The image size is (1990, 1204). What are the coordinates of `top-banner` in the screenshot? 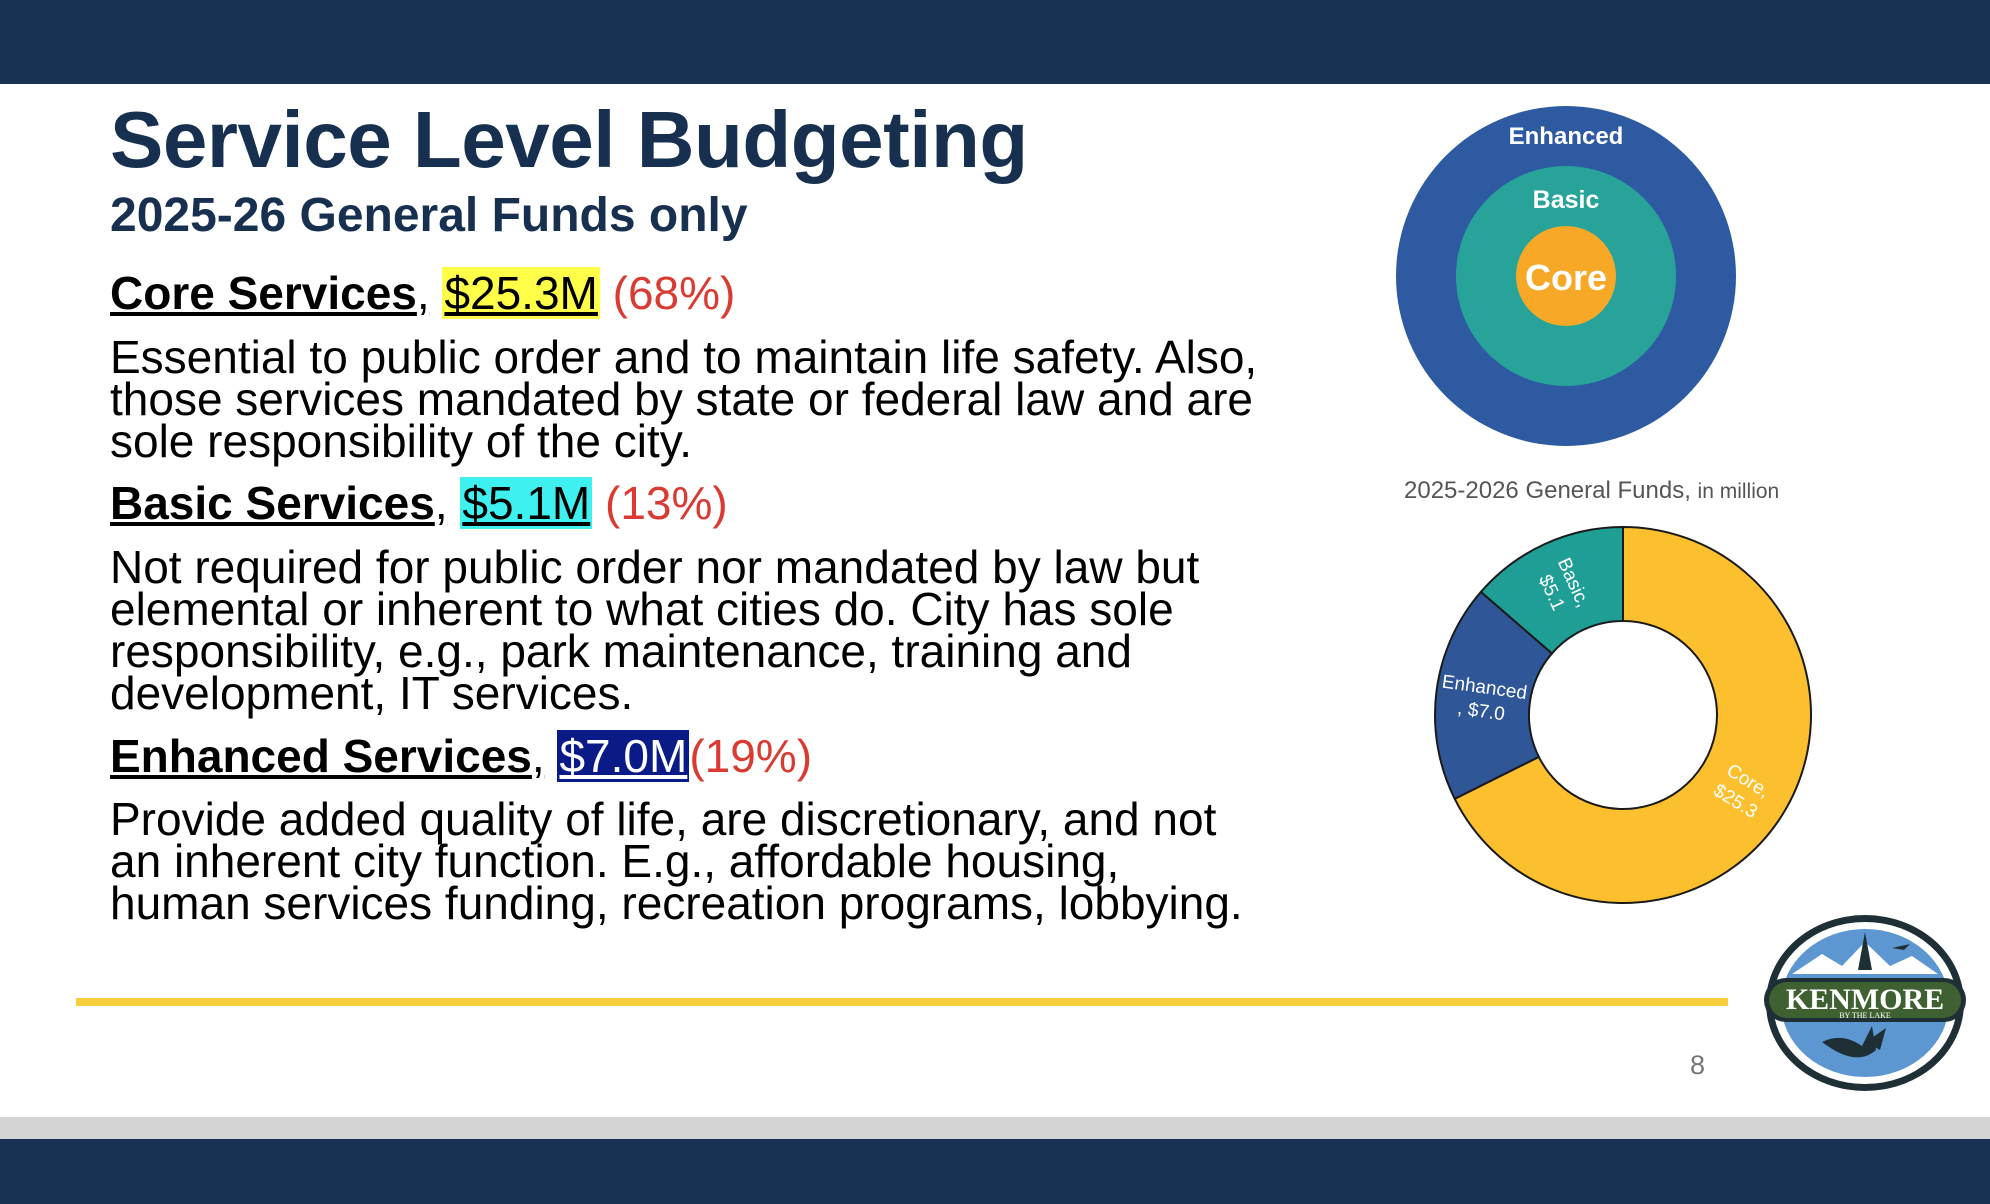 It's located at (995, 42).